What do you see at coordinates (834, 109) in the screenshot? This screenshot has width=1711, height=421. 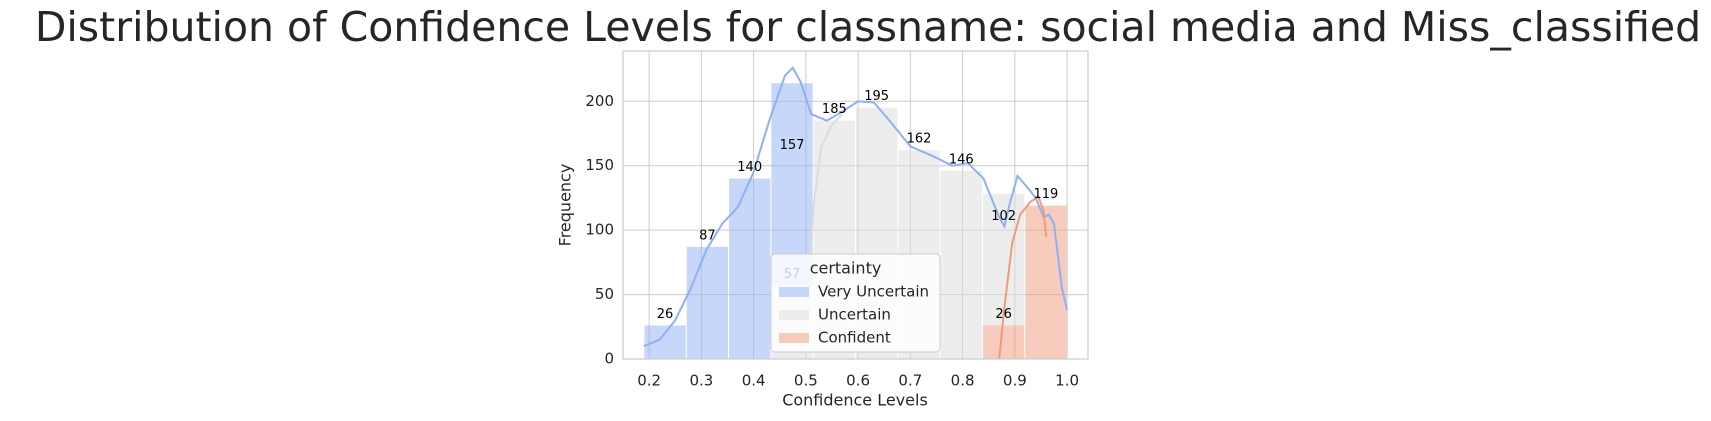 I see `bar-label: 185` at bounding box center [834, 109].